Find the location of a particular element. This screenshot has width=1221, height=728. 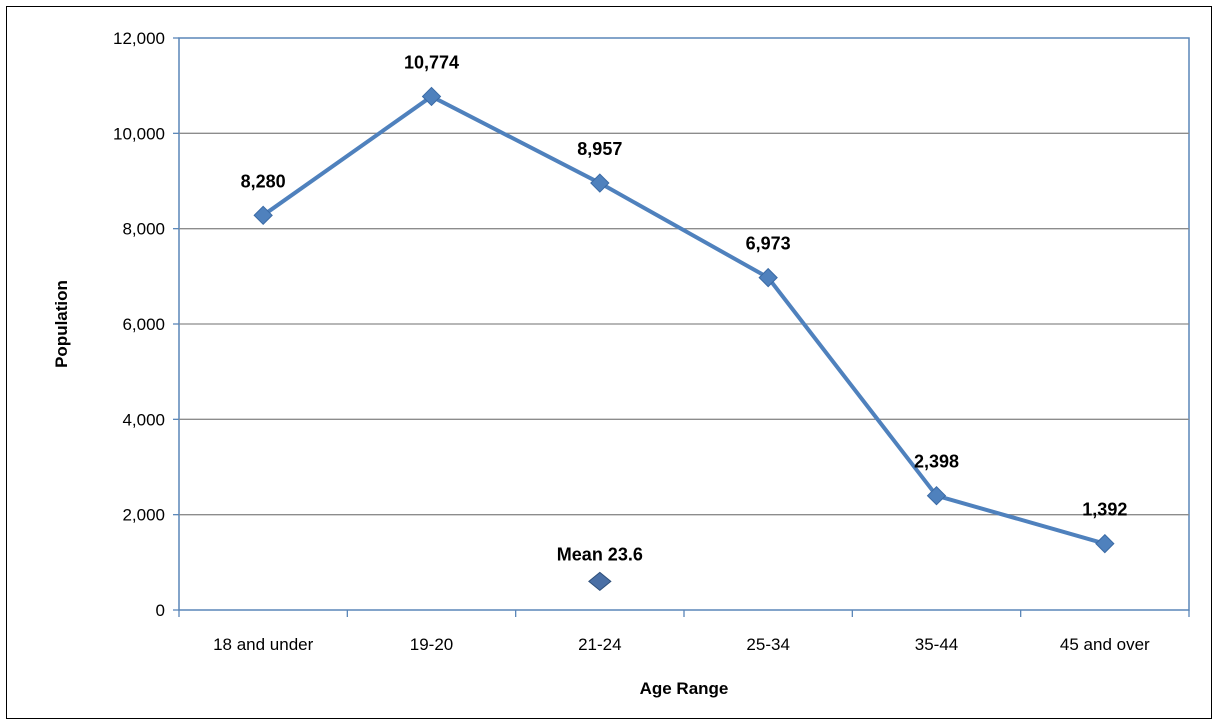

mean-marker is located at coordinates (600, 581).